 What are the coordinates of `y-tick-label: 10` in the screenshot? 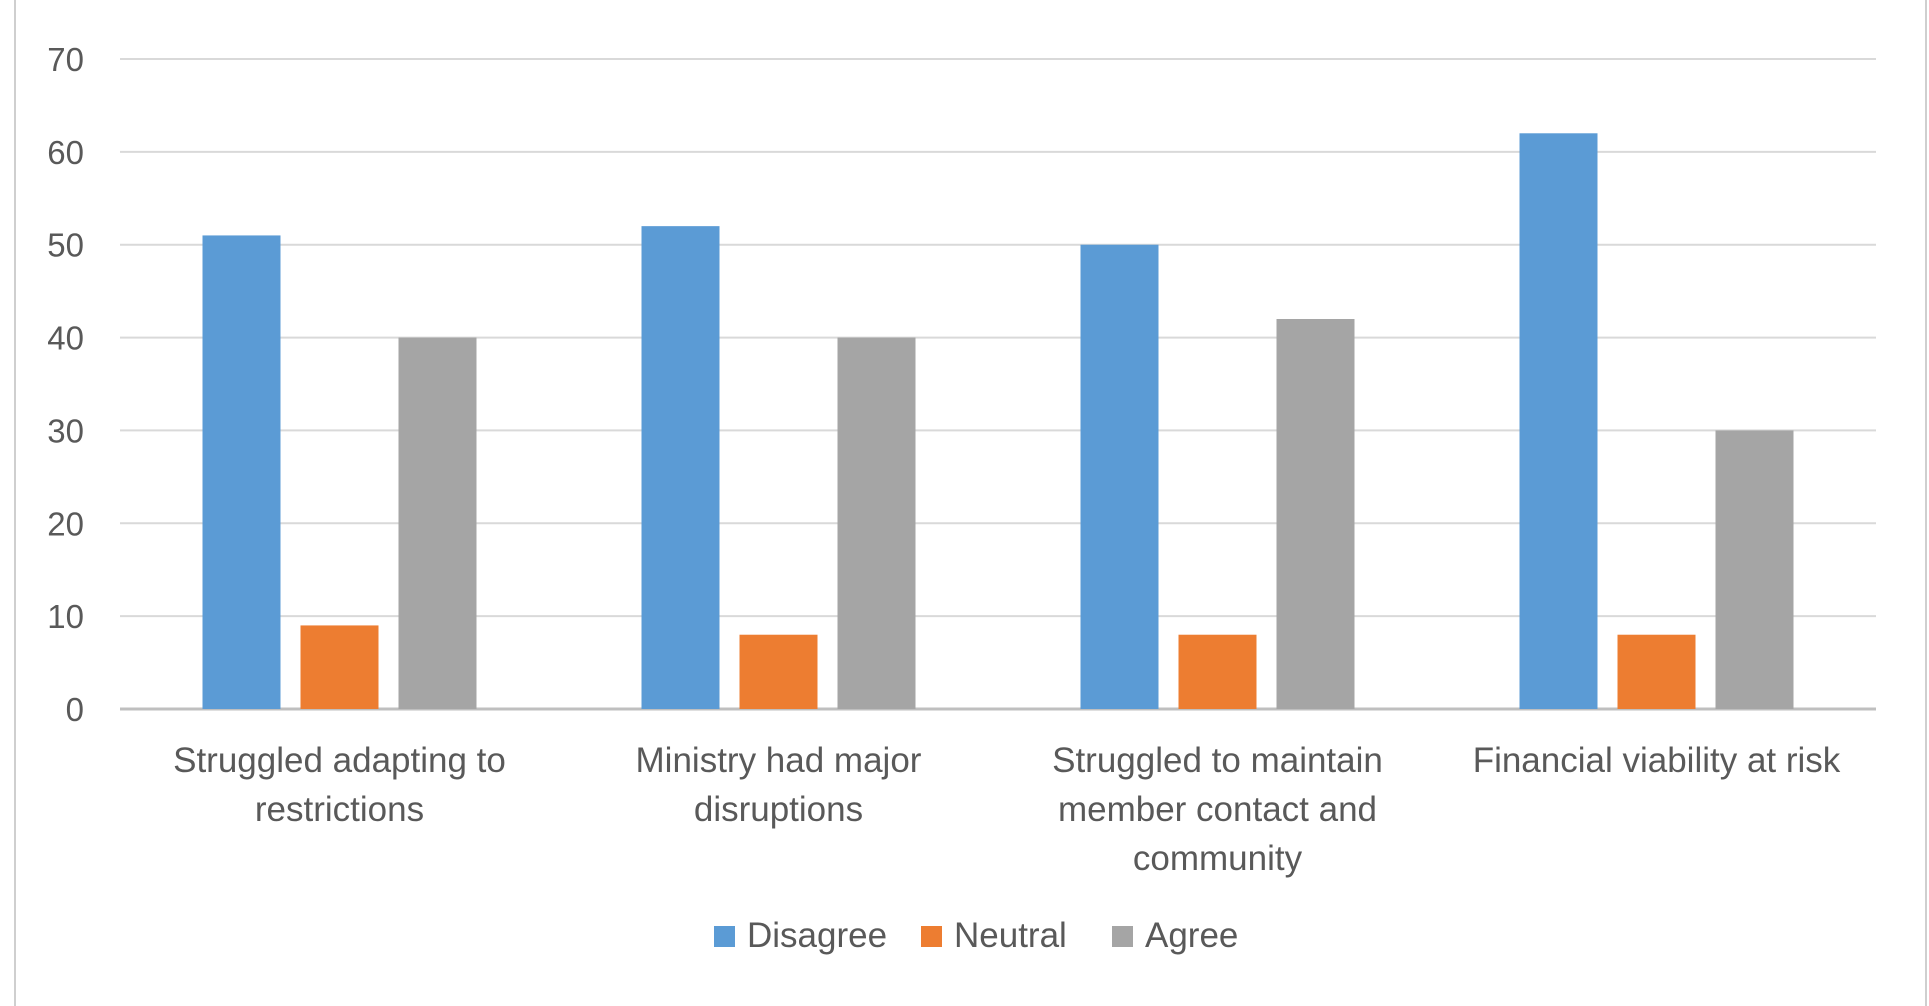 It's located at (65, 616).